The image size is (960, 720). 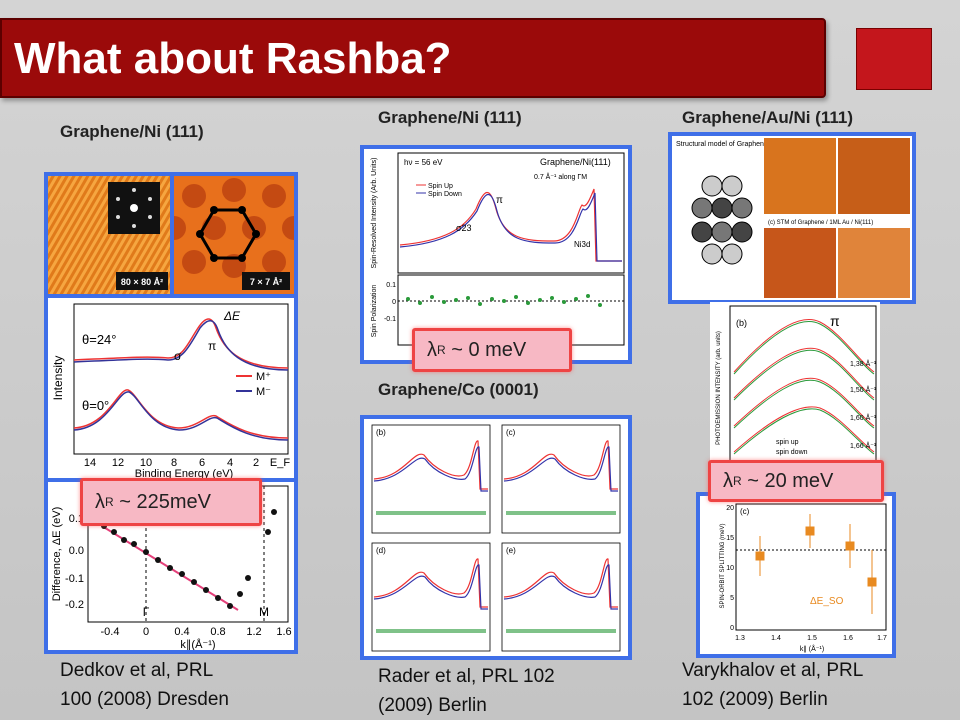 I want to click on heading: Graphene/Co (0001), so click(x=458, y=389).